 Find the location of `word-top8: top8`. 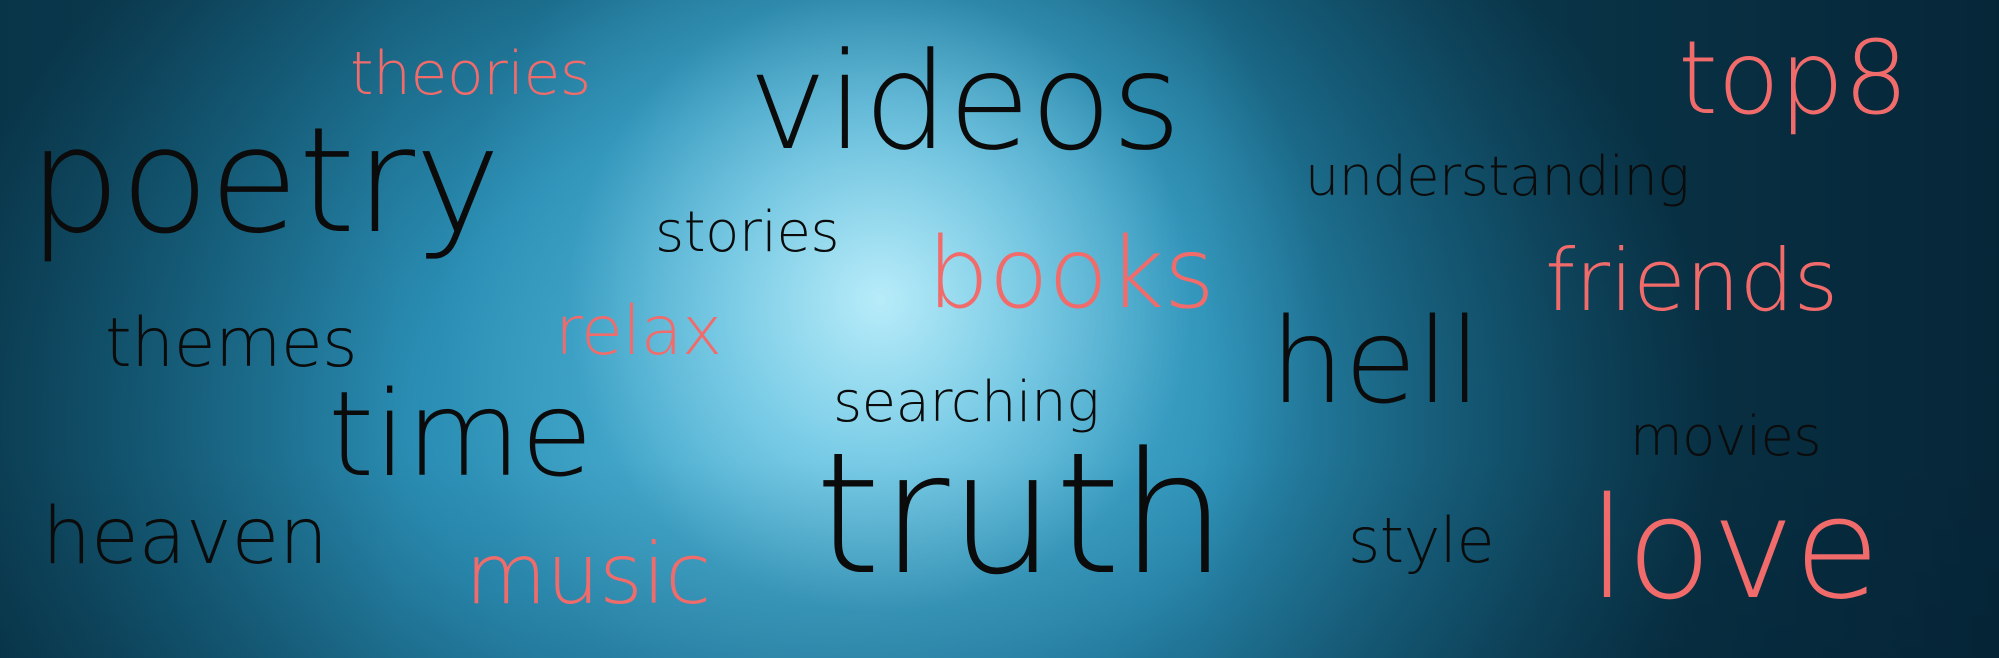

word-top8: top8 is located at coordinates (1793, 78).